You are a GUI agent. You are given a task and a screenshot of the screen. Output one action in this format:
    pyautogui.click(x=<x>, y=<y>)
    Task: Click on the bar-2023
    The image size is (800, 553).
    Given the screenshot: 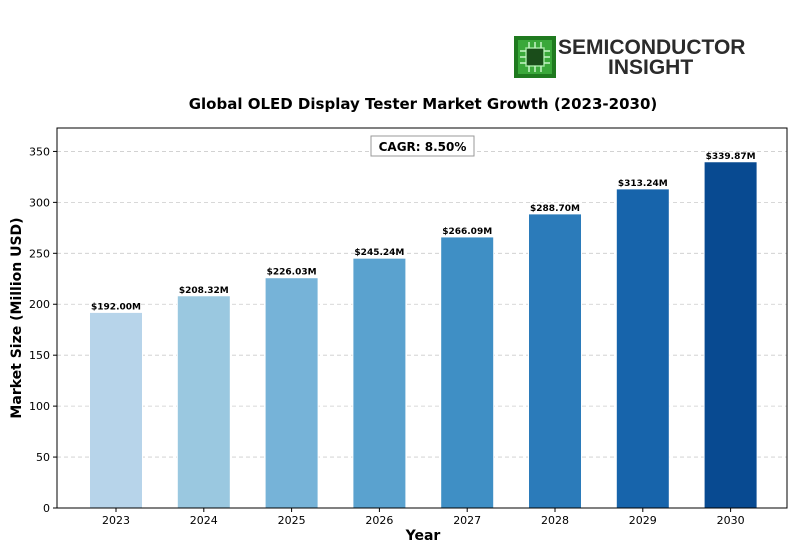 What is the action you would take?
    pyautogui.click(x=116, y=410)
    